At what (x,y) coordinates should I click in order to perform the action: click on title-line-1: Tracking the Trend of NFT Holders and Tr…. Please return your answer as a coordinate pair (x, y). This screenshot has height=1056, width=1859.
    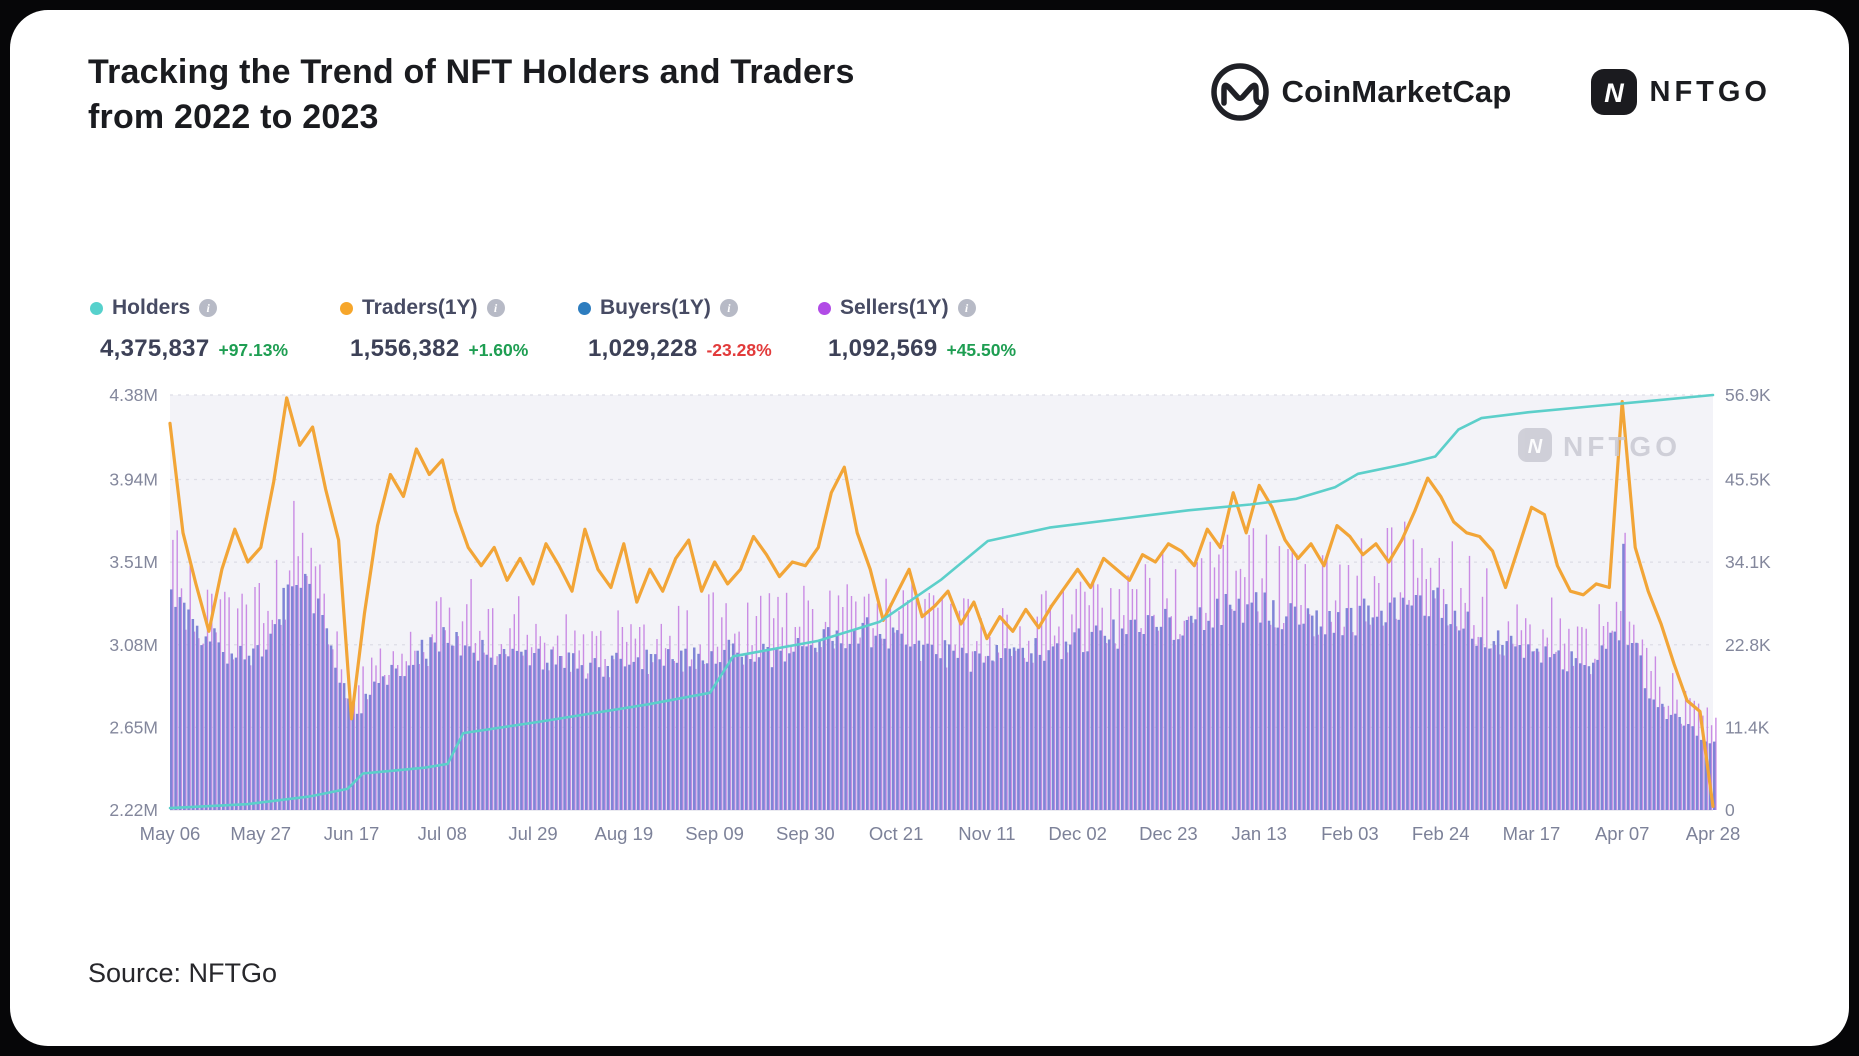
    Looking at the image, I should click on (471, 72).